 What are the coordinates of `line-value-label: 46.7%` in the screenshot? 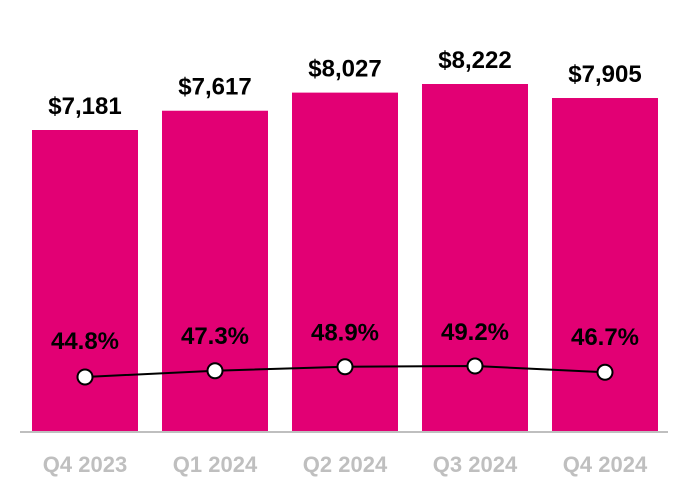 It's located at (605, 337).